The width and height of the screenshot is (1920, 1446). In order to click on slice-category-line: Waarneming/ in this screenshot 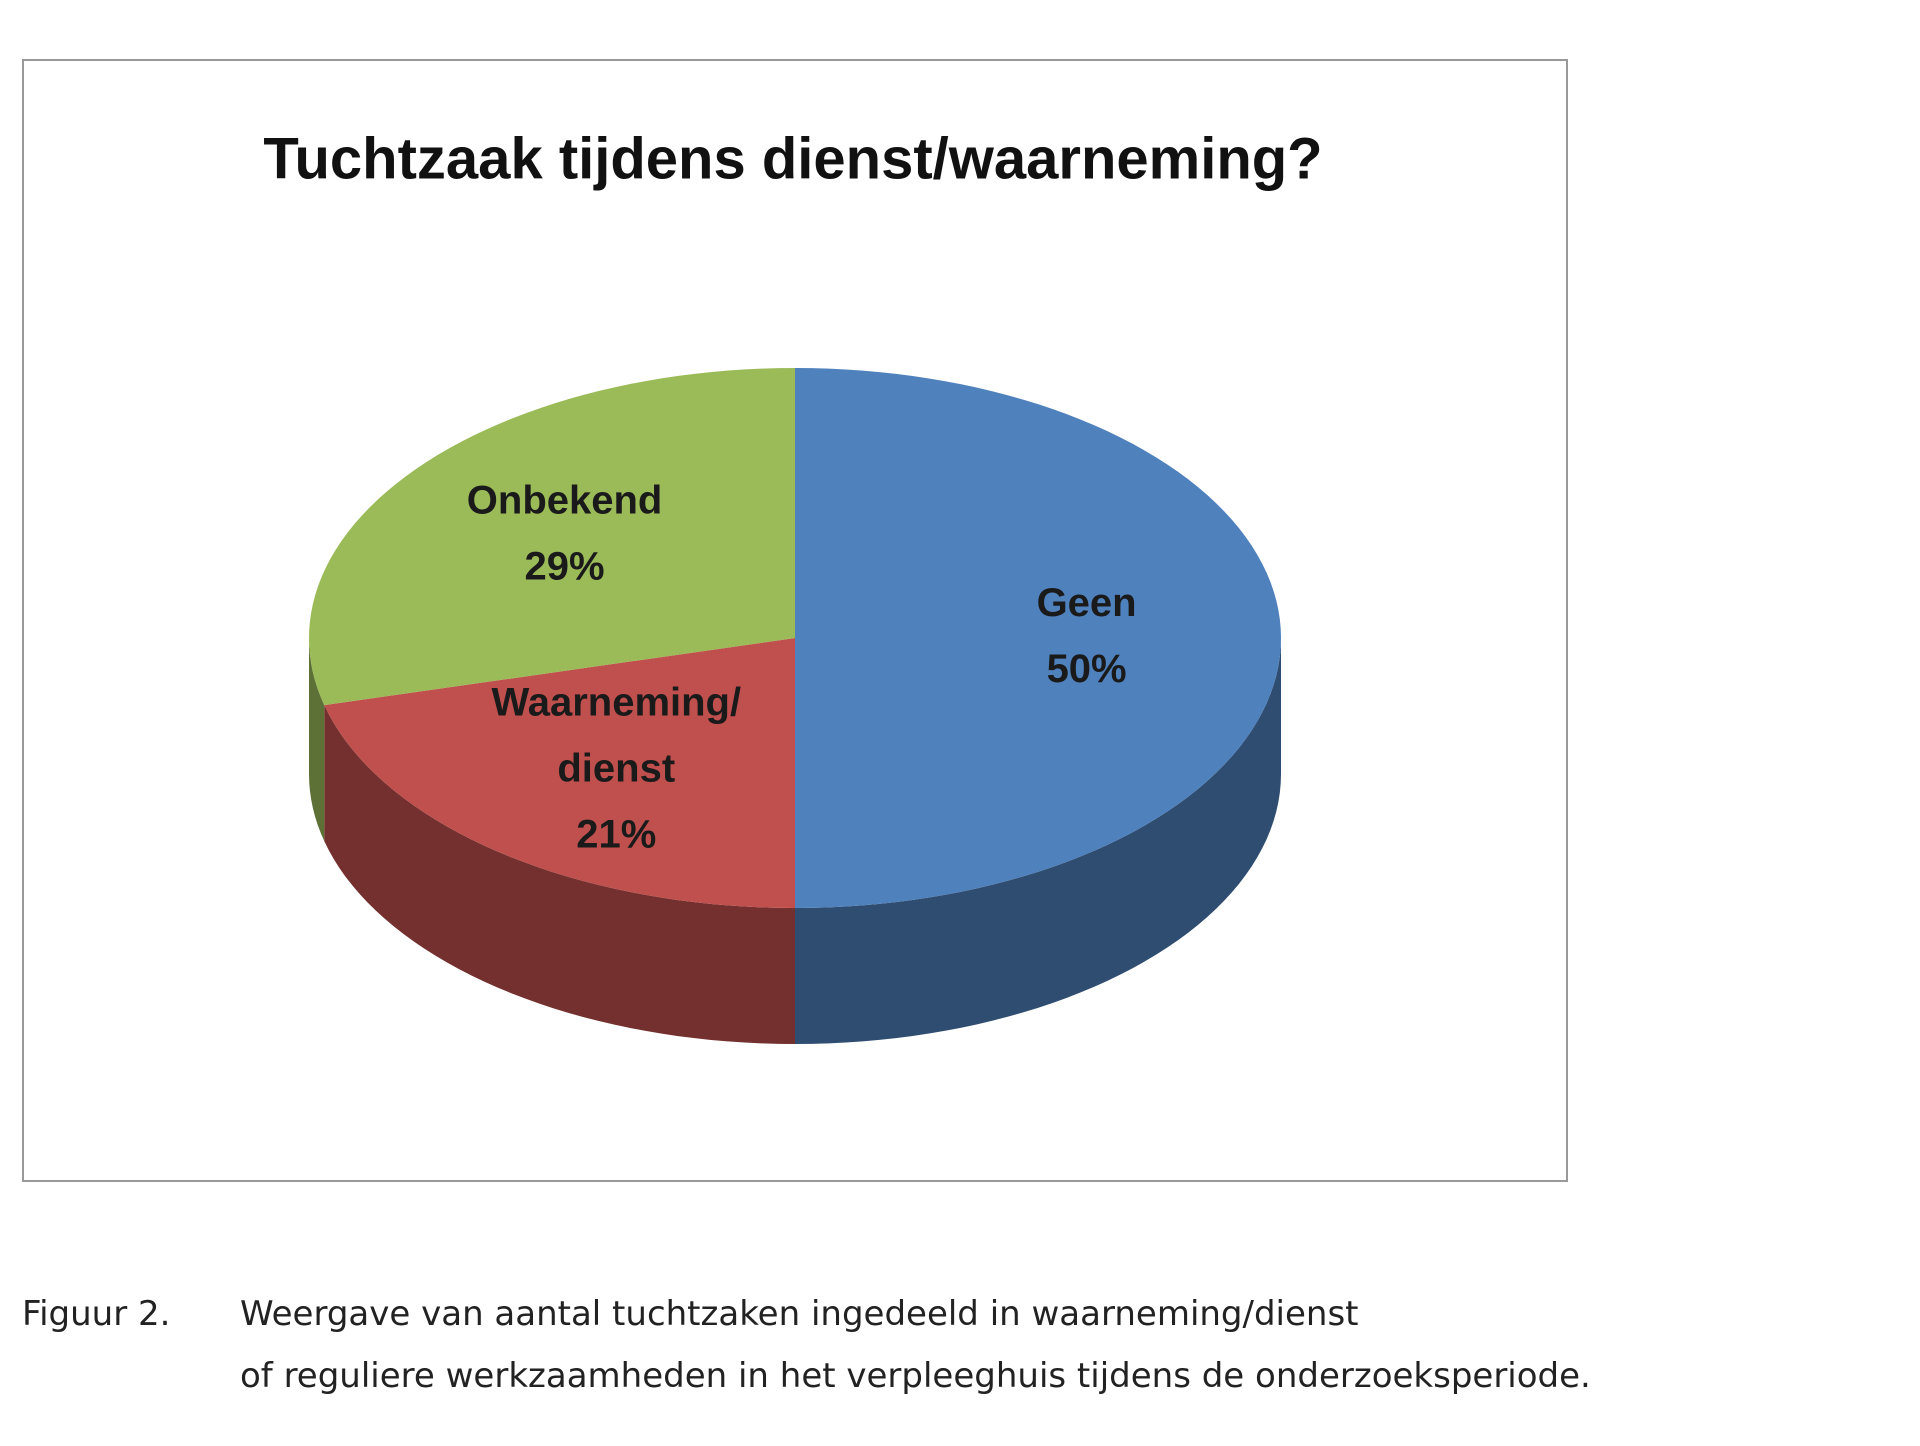, I will do `click(616, 702)`.